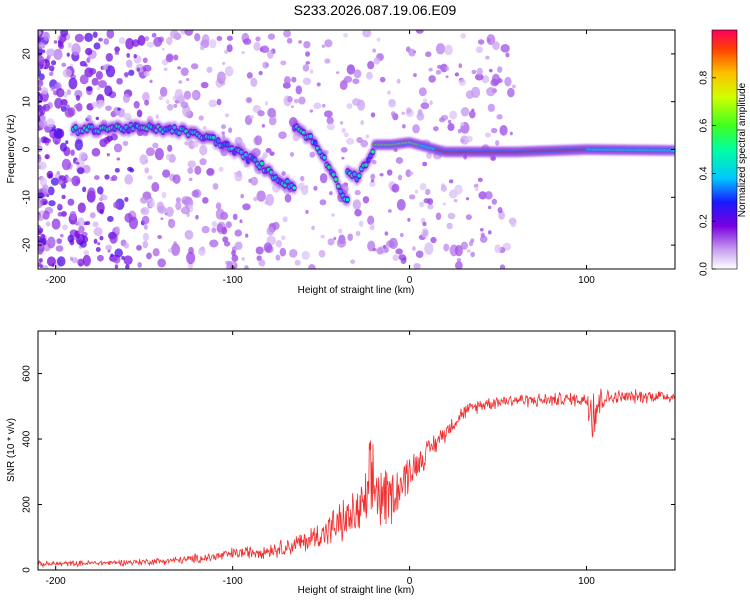 The image size is (750, 600). I want to click on x-tick-label: 100, so click(586, 280).